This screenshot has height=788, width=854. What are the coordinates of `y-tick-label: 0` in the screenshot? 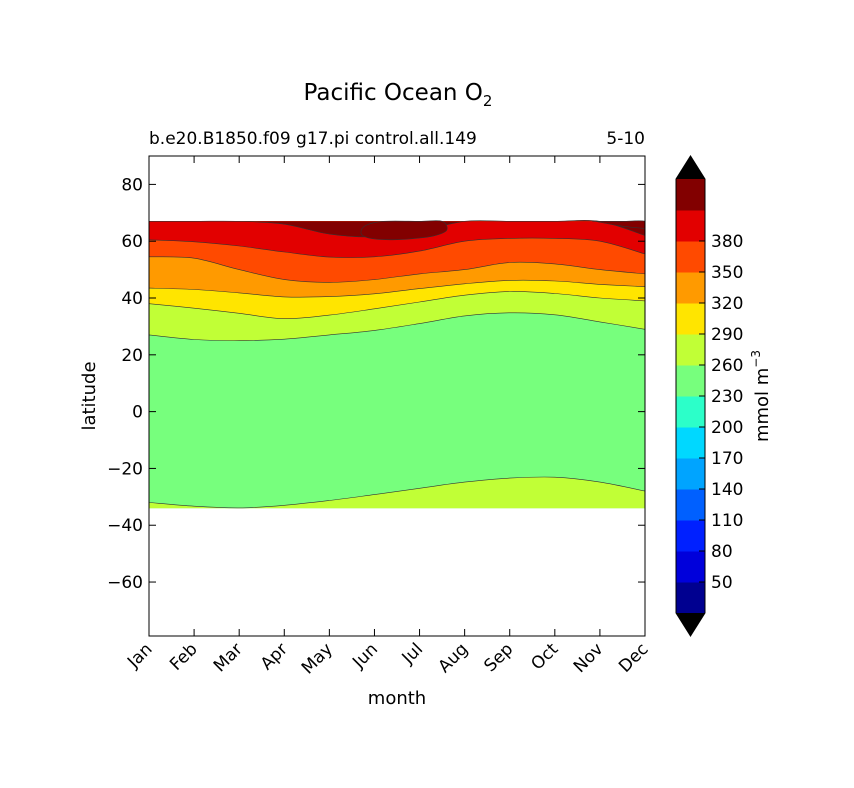 It's located at (137, 413).